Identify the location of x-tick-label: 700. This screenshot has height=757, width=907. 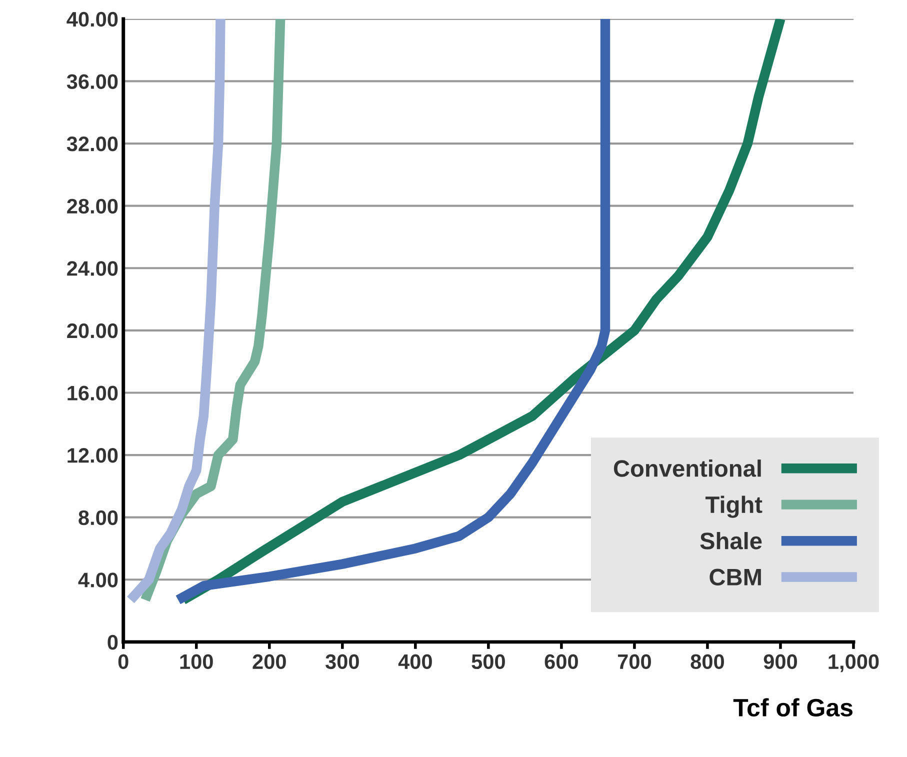
(634, 662).